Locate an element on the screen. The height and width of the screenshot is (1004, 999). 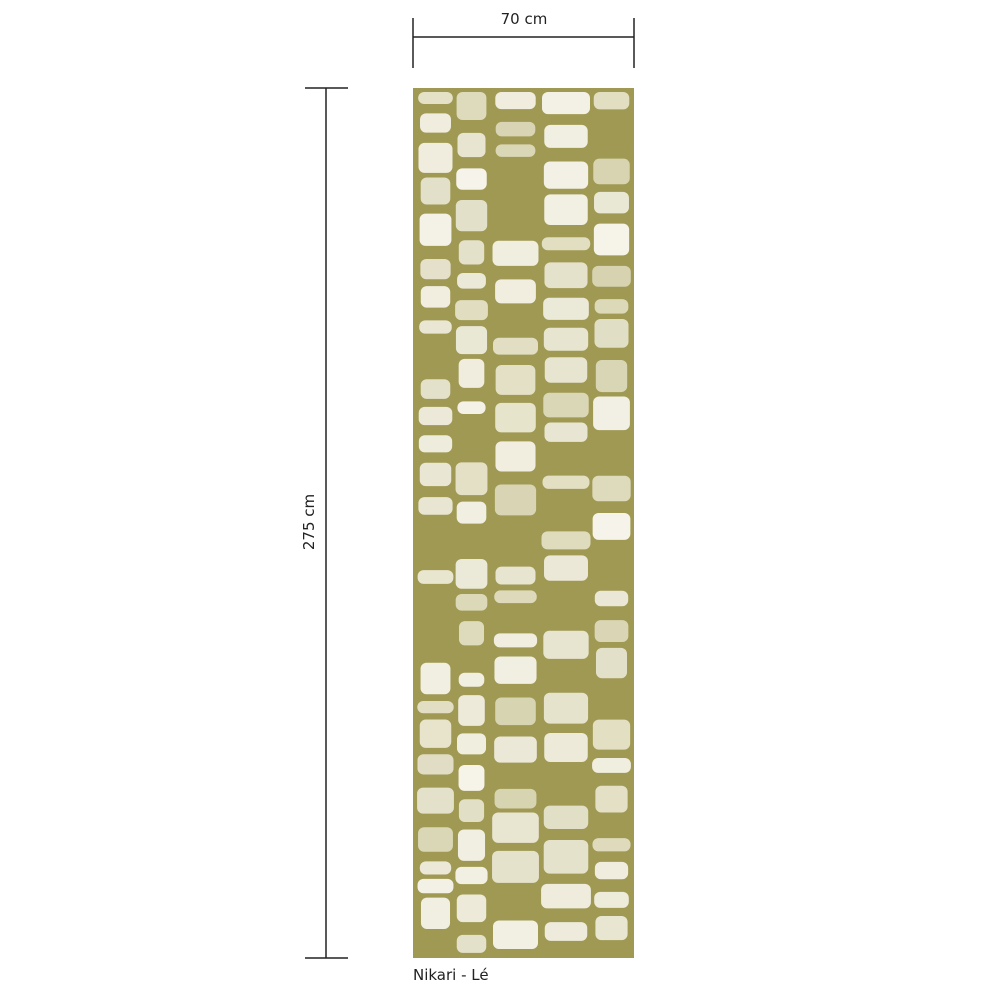
width-label: 70 cm is located at coordinates (524, 19).